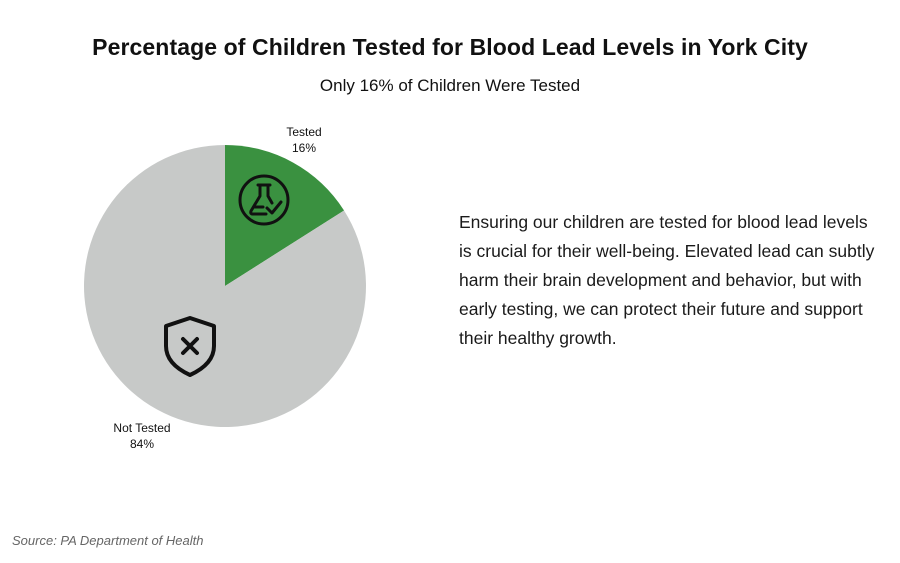 This screenshot has height=563, width=900. I want to click on slice-label-not-tested: Not Tested, so click(141, 428).